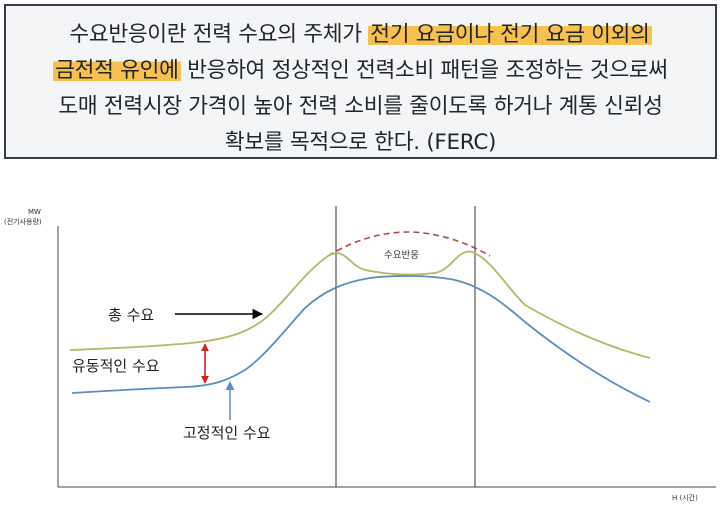 The width and height of the screenshot is (725, 521). I want to click on definition-line-3: 도매 전력시장 가격이 높아 전력 소비를 줄이도록 하거나 계통 신뢰성, so click(360, 106).